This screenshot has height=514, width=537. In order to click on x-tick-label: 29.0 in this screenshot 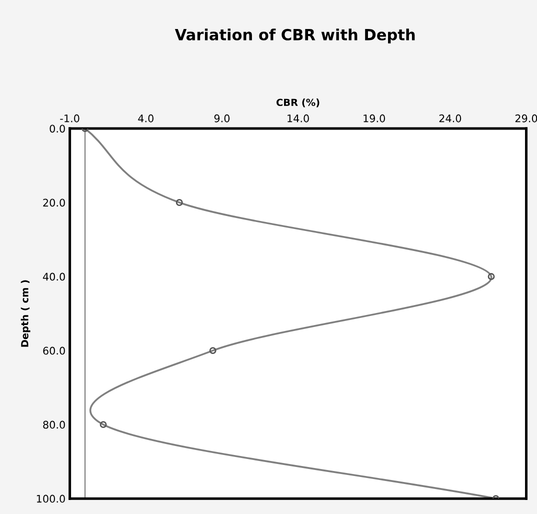, I will do `click(526, 118)`.